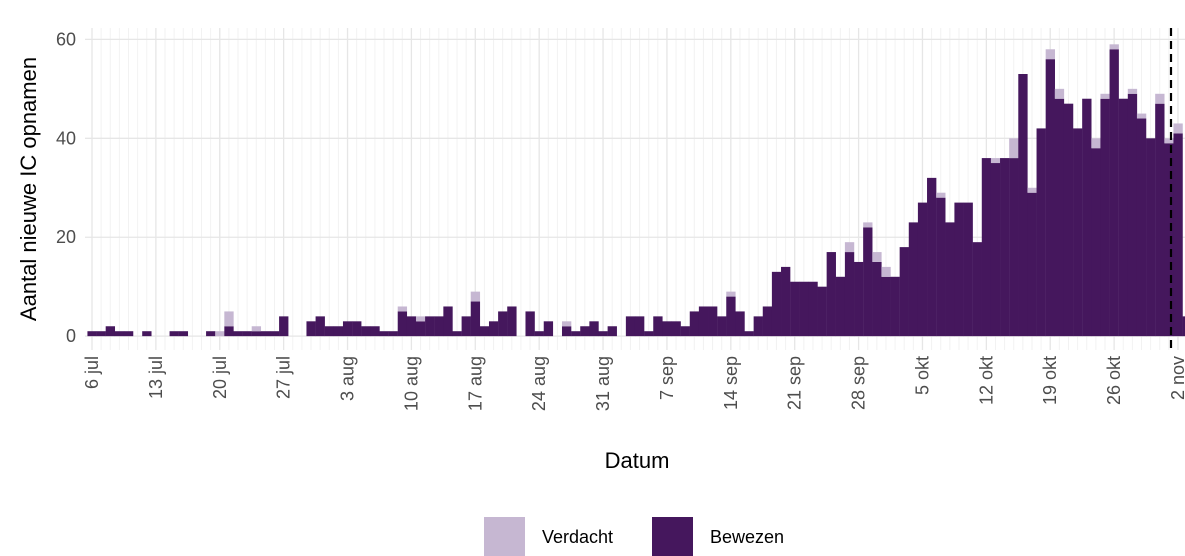  I want to click on x-tick-label: 21 sep, so click(795, 383).